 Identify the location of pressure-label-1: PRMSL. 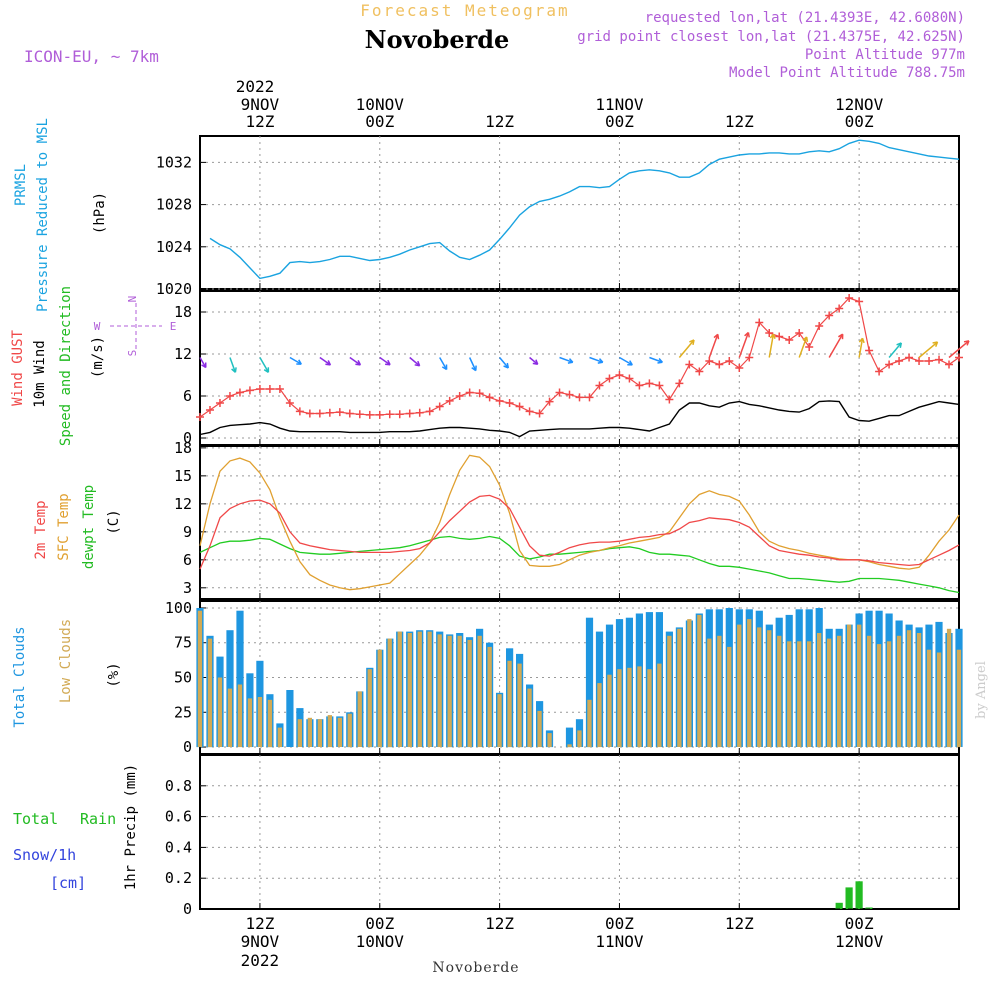
(21, 185).